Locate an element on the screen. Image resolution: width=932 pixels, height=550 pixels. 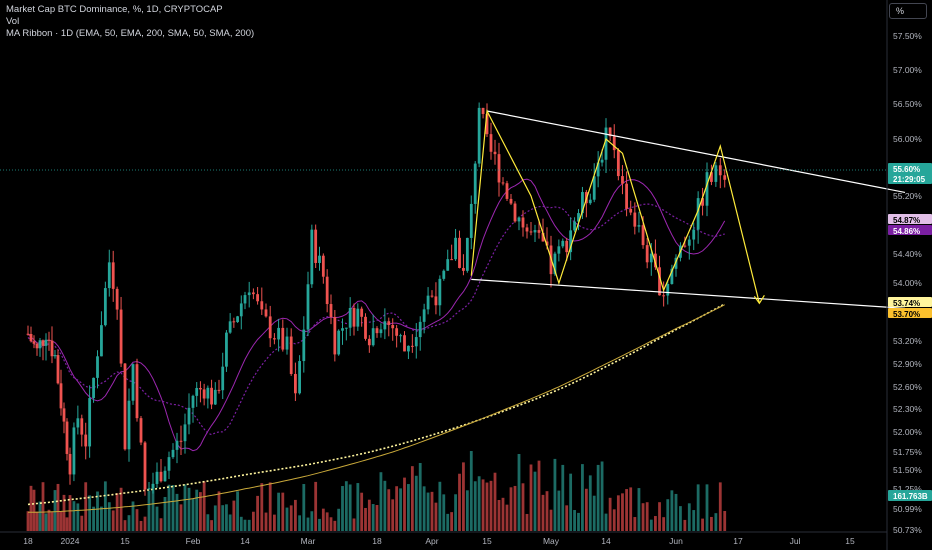
y-tick-label: 51.25% is located at coordinates (907, 489).